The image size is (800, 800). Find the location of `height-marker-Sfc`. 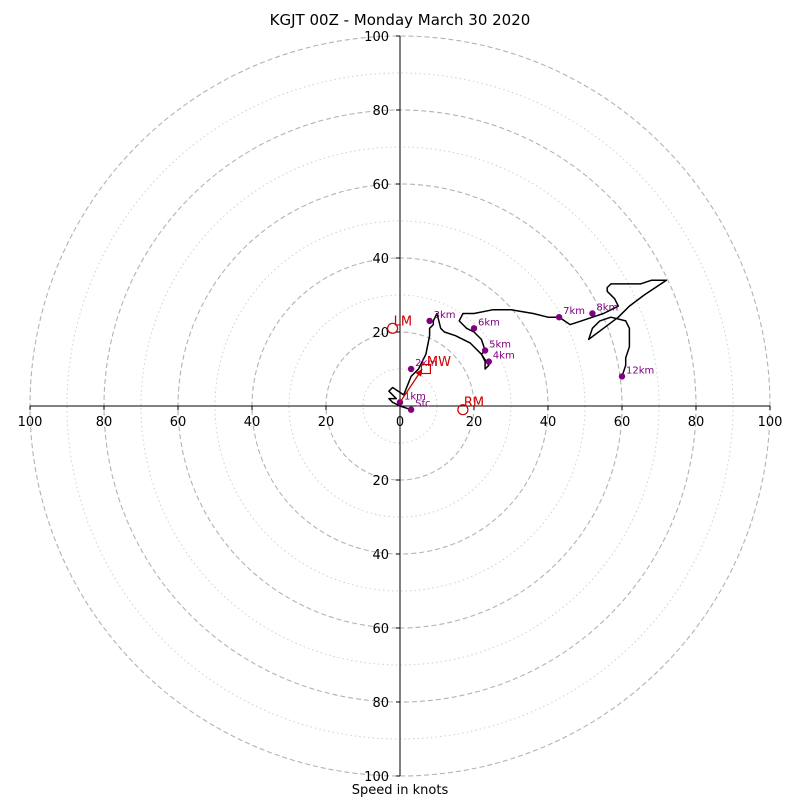

height-marker-Sfc is located at coordinates (411, 409).